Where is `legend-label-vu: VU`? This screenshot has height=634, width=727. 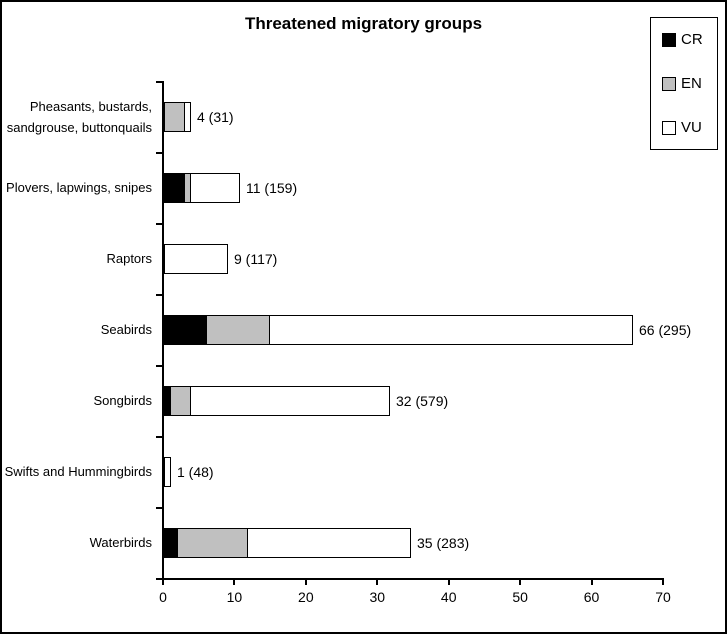
legend-label-vu: VU is located at coordinates (691, 127).